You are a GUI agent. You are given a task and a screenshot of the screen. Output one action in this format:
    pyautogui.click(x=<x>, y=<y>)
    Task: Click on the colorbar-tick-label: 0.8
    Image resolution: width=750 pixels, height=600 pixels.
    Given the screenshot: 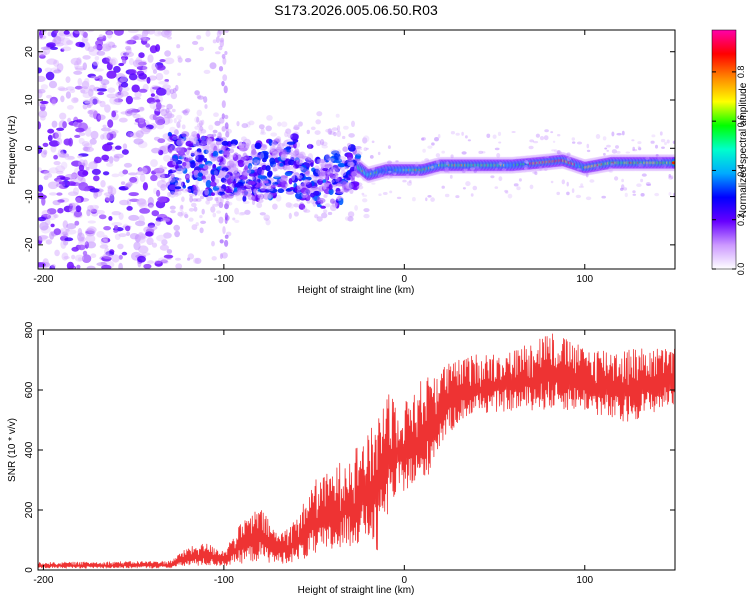 What is the action you would take?
    pyautogui.click(x=741, y=72)
    